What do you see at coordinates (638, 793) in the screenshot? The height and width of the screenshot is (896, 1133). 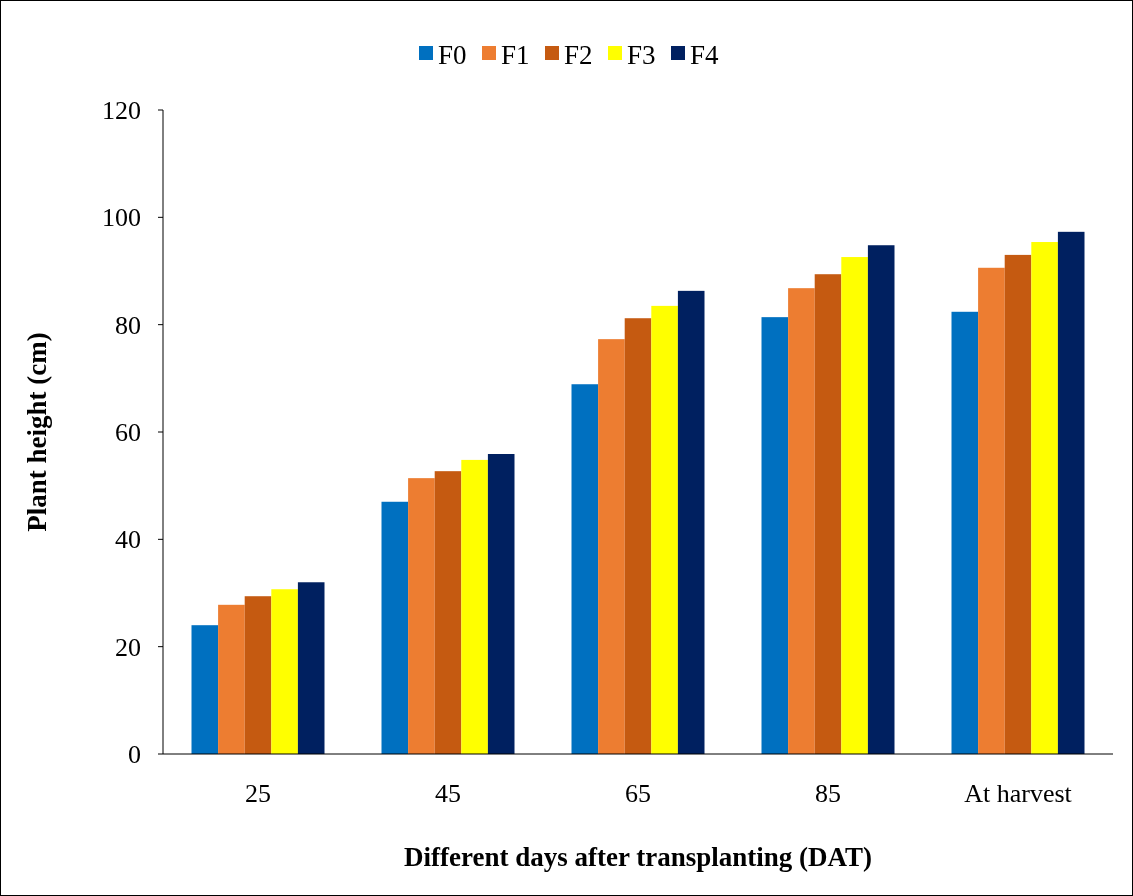 I see `x-tick-label: 65` at bounding box center [638, 793].